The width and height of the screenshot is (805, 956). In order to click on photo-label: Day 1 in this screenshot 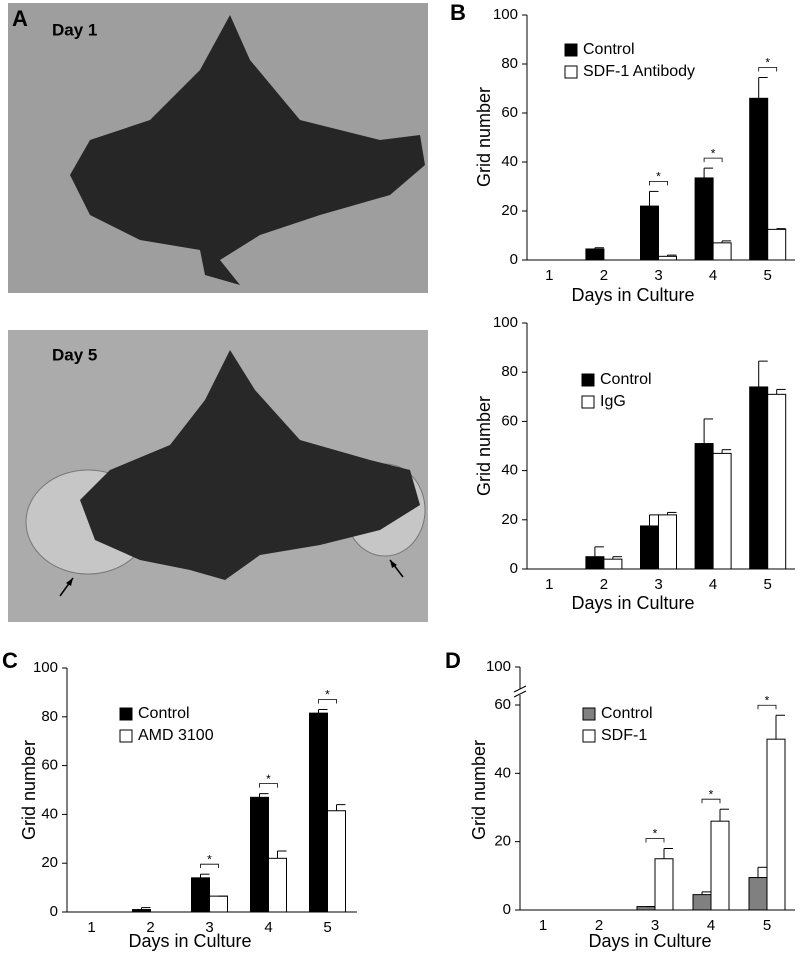, I will do `click(74, 29)`.